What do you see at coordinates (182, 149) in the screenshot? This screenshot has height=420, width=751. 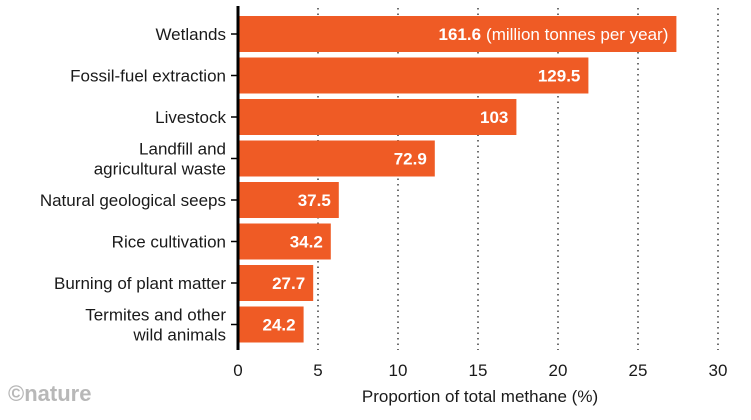 I see `category-label-3-line-0: Landfill and` at bounding box center [182, 149].